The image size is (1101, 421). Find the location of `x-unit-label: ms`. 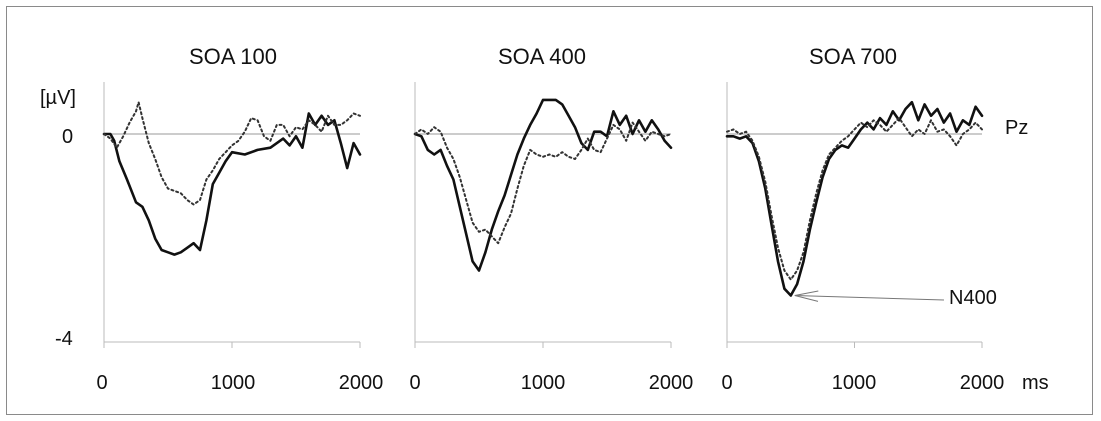

x-unit-label: ms is located at coordinates (1035, 383).